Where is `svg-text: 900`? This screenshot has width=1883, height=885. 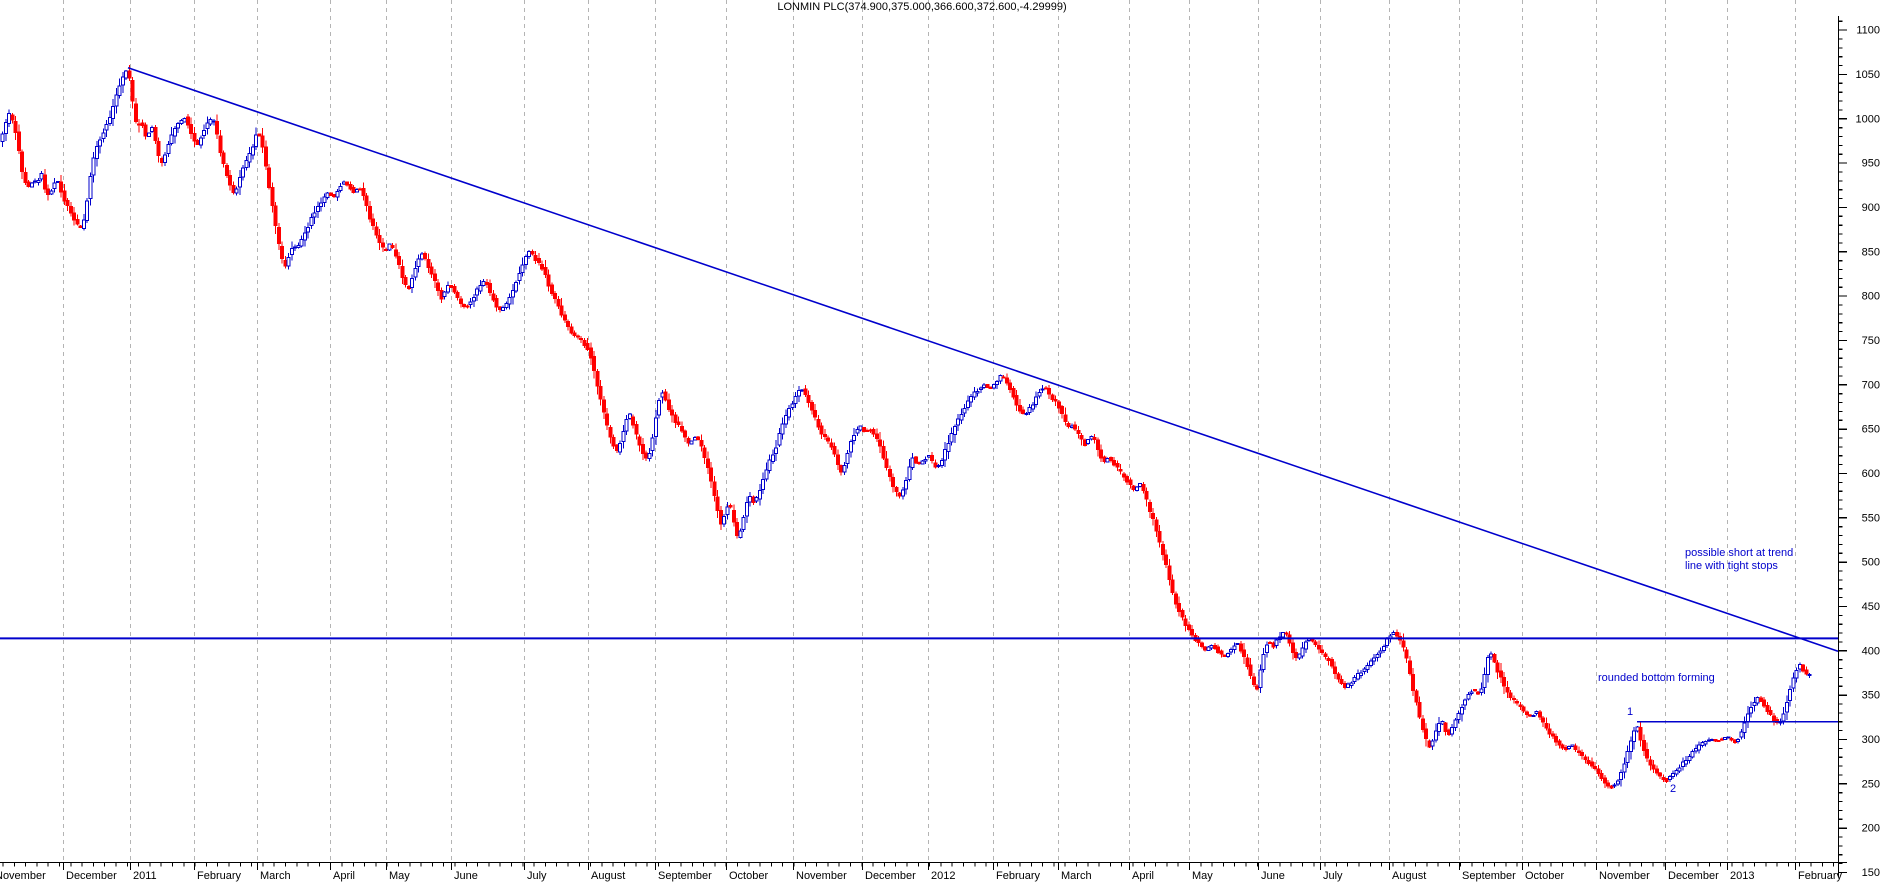 svg-text: 900 is located at coordinates (1871, 208).